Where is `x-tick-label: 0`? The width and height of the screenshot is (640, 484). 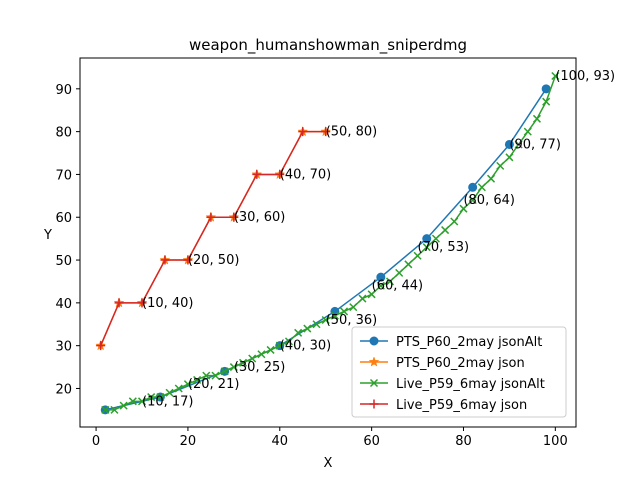
x-tick-label: 0 is located at coordinates (96, 441).